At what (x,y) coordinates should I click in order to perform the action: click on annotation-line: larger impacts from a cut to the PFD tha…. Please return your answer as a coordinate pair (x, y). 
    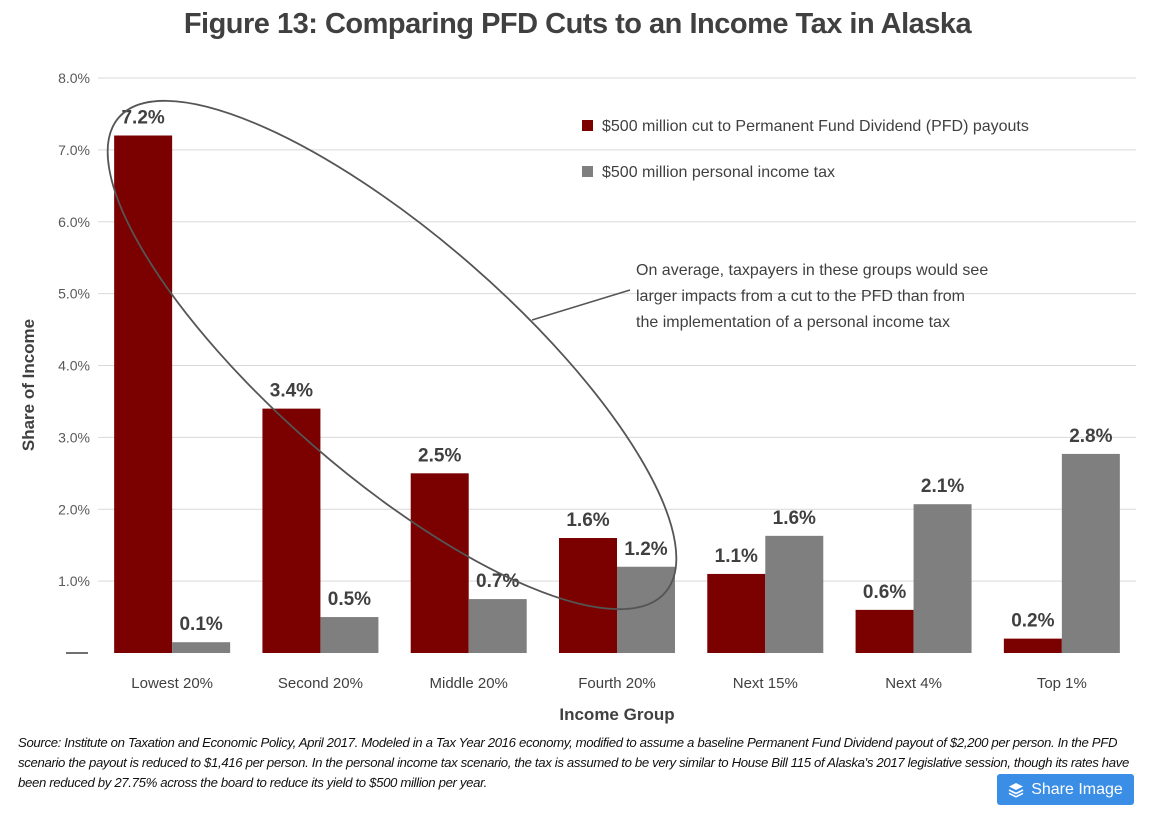
    Looking at the image, I should click on (800, 296).